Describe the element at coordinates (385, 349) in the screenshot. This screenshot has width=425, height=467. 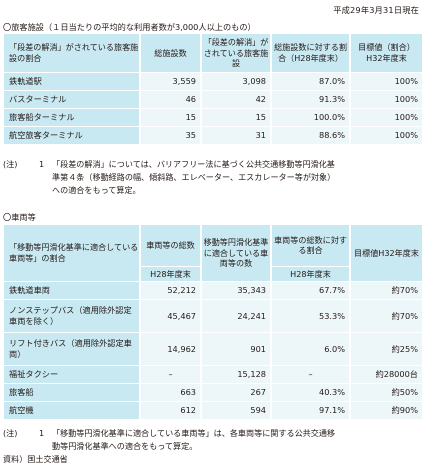
I see `cell-value: 約25%` at that location.